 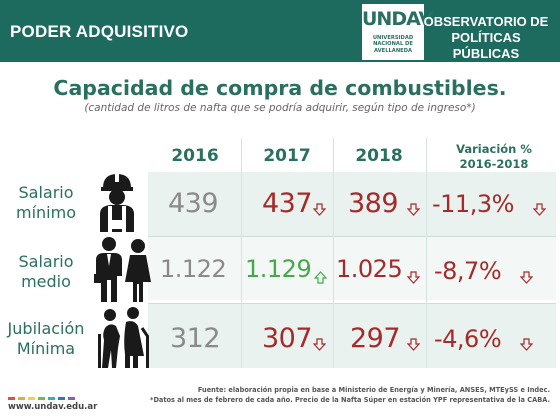 What do you see at coordinates (486, 45) in the screenshot?
I see `observatorio-line: POLÍTICAS PÚBLICAS` at bounding box center [486, 45].